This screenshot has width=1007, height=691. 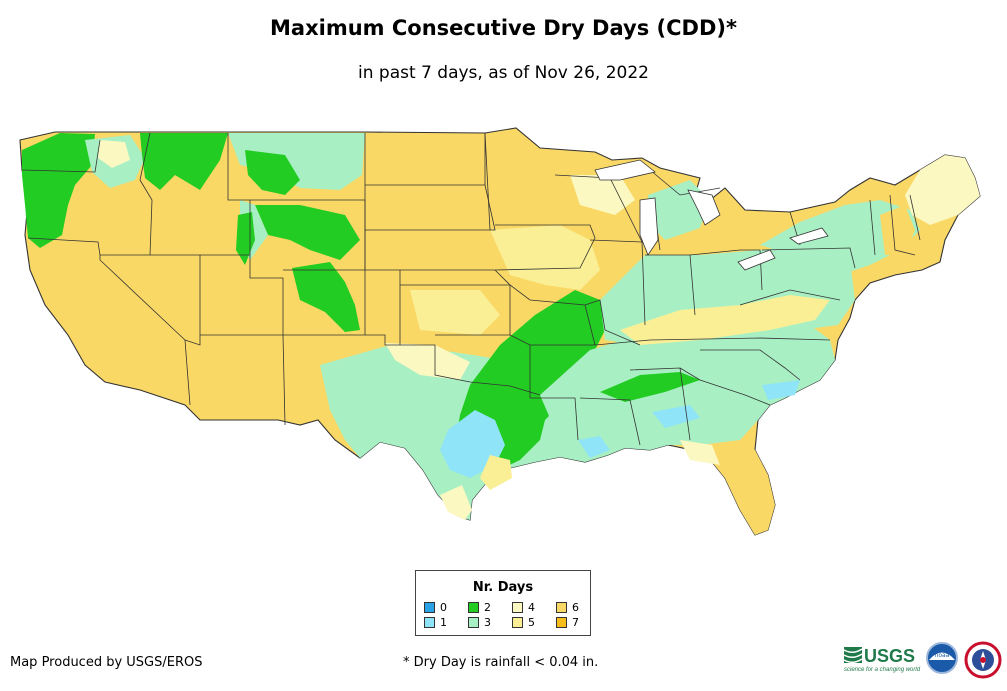 What do you see at coordinates (523, 623) in the screenshot?
I see `legend-item-5: 5` at bounding box center [523, 623].